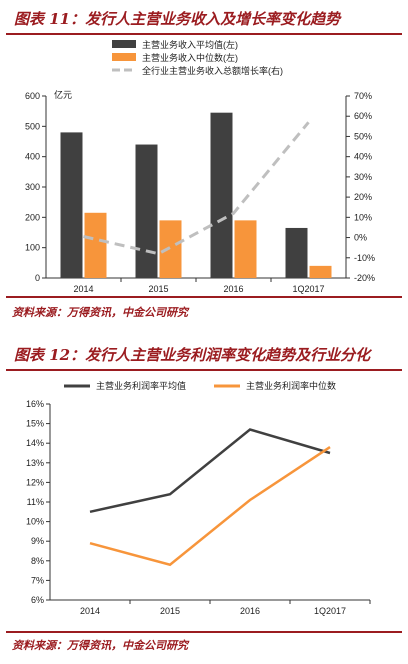 The height and width of the screenshot is (664, 408). What do you see at coordinates (32, 126) in the screenshot?
I see `left-axis-tick-label: 500` at bounding box center [32, 126].